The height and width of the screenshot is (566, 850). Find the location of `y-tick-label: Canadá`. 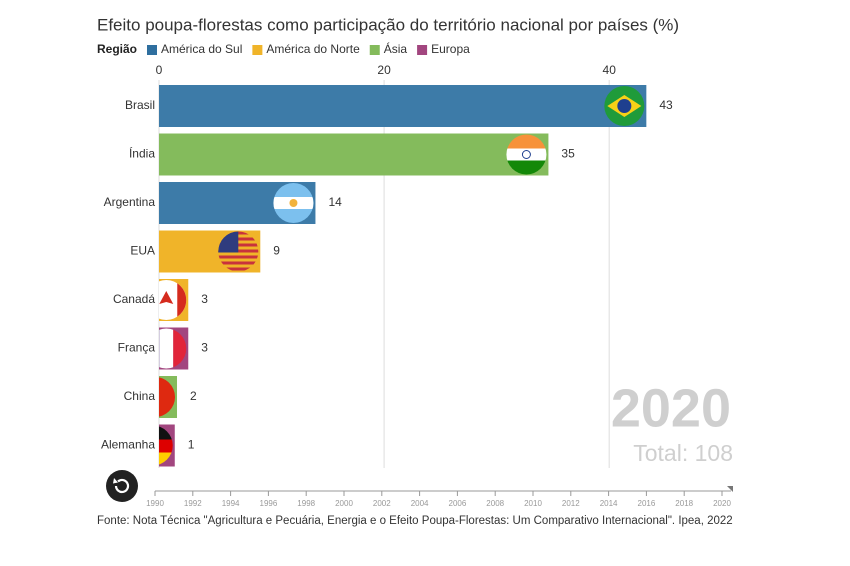

y-tick-label: Canadá is located at coordinates (134, 299).